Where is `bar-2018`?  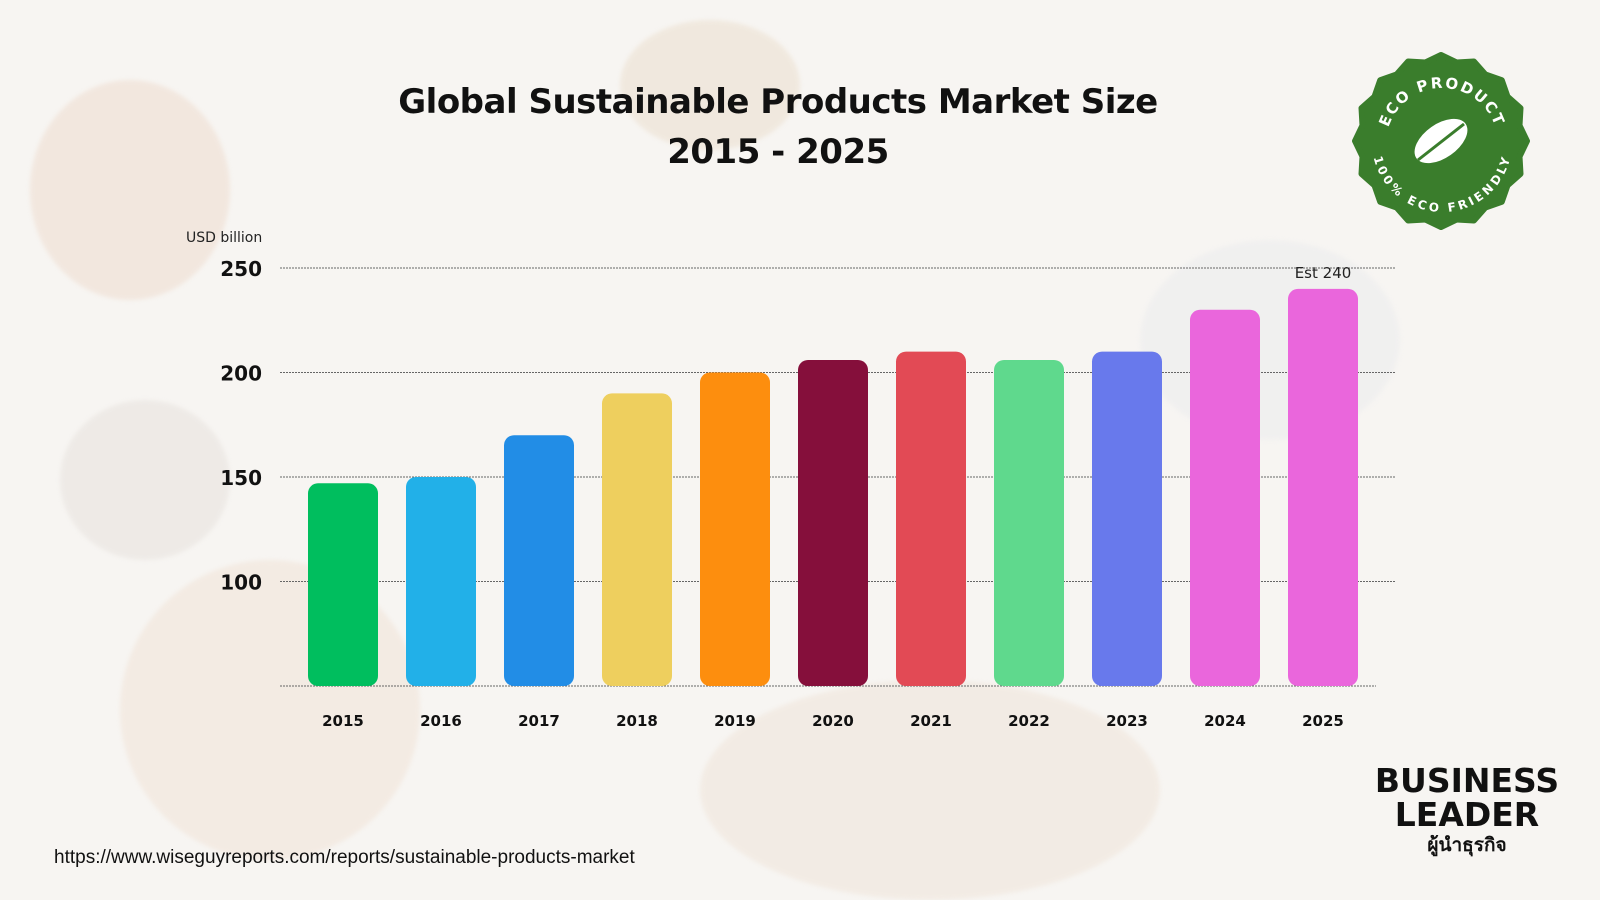
bar-2018 is located at coordinates (637, 539).